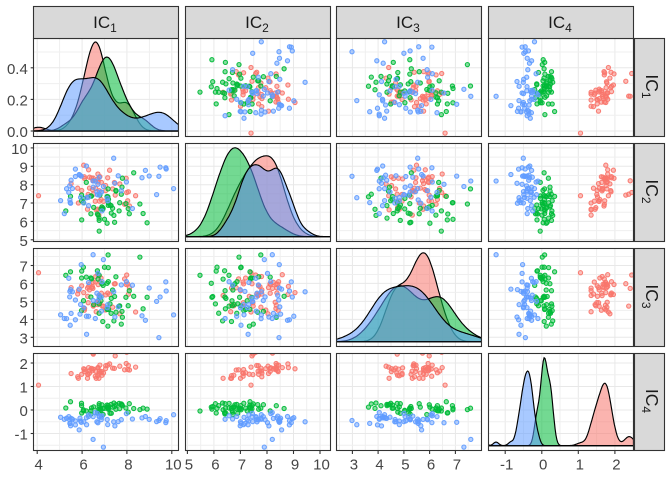 The image size is (672, 485). What do you see at coordinates (17, 69) in the screenshot?
I see `svg-text: 0.4` at bounding box center [17, 69].